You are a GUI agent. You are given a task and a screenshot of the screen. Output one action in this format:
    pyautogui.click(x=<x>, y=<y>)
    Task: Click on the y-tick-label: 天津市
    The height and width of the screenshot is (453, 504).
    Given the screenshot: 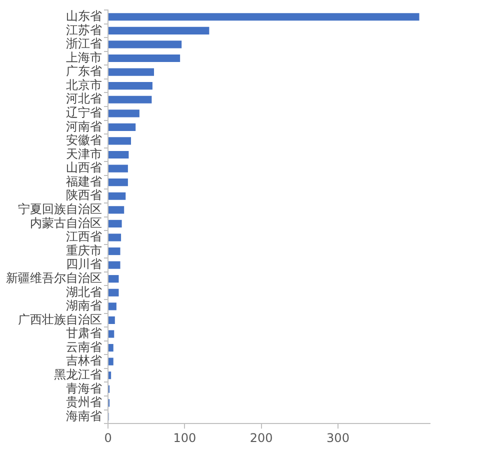 What is the action you would take?
    pyautogui.click(x=84, y=153)
    